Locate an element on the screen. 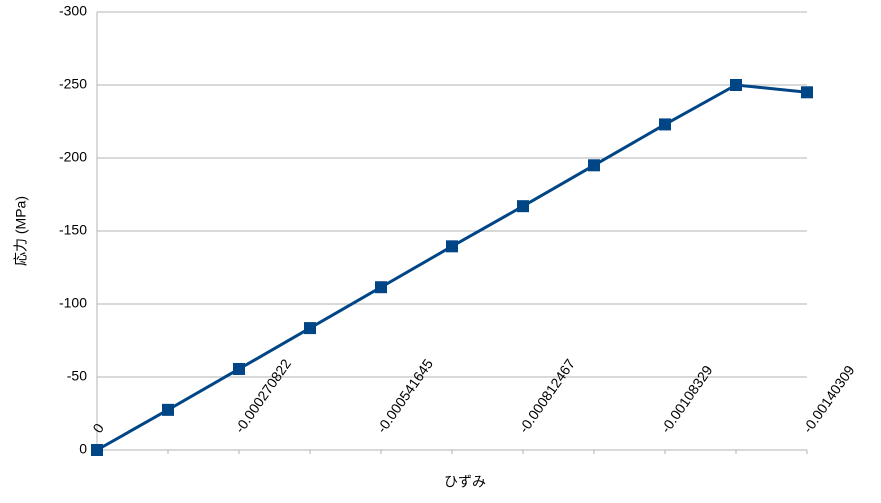 This screenshot has width=881, height=503. x-axis-title: ひずみ is located at coordinates (465, 482).